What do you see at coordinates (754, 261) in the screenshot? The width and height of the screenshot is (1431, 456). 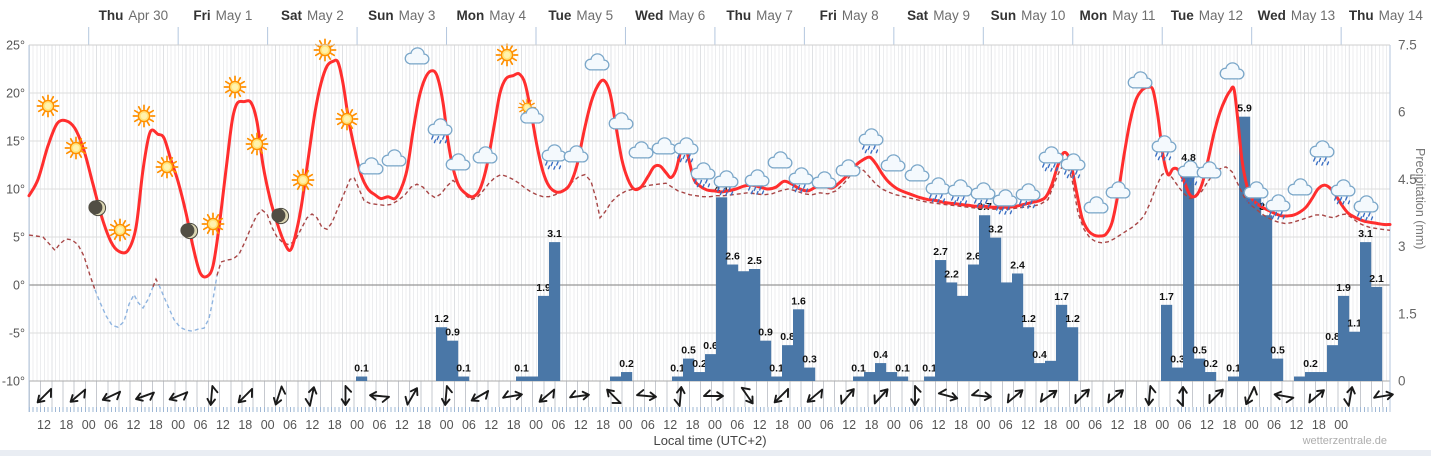 I see `precip-bar-label: 2.5` at bounding box center [754, 261].